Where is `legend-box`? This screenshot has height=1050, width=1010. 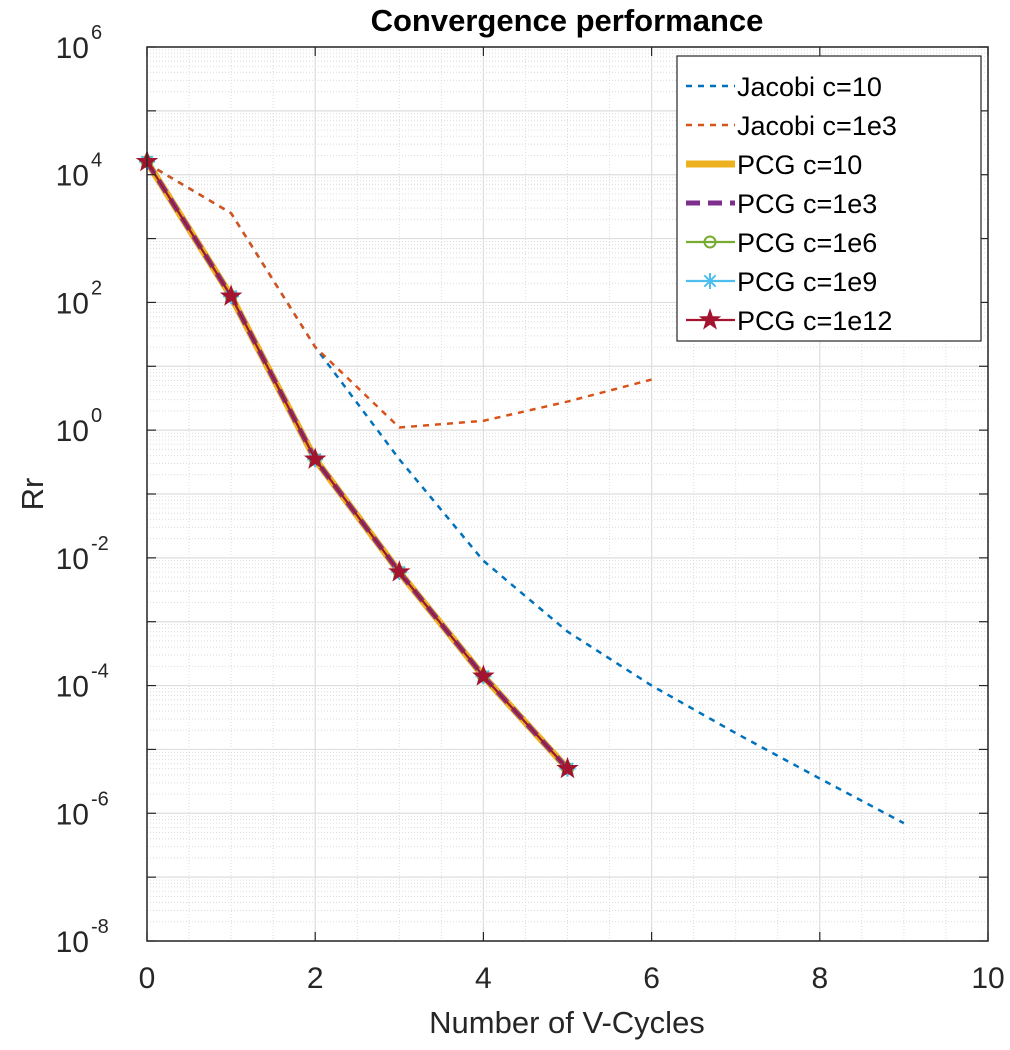 legend-box is located at coordinates (829, 198).